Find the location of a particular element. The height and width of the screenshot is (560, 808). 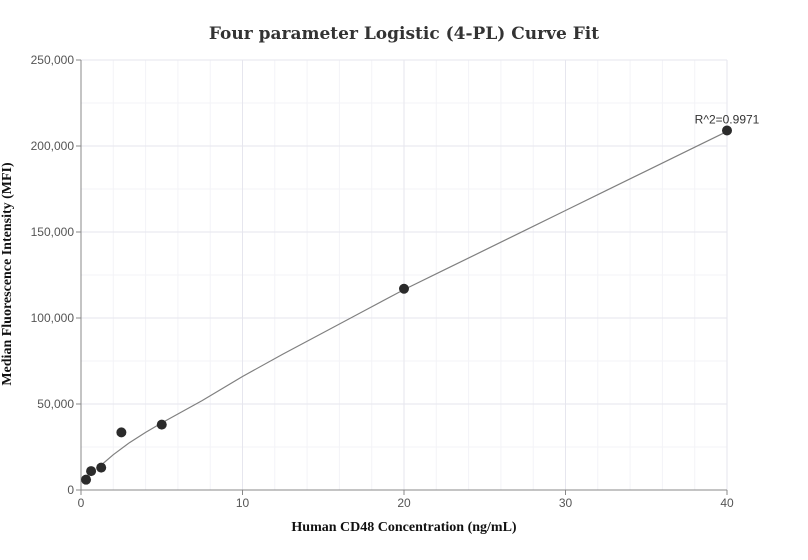

annotations: R^2=0.9971 is located at coordinates (727, 120).